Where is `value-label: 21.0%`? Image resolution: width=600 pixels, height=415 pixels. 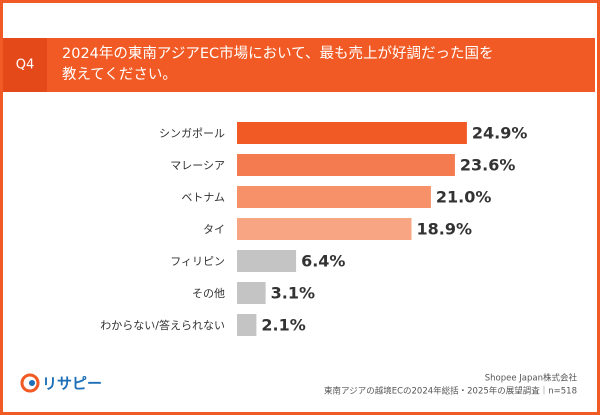
value-label: 21.0% is located at coordinates (464, 197).